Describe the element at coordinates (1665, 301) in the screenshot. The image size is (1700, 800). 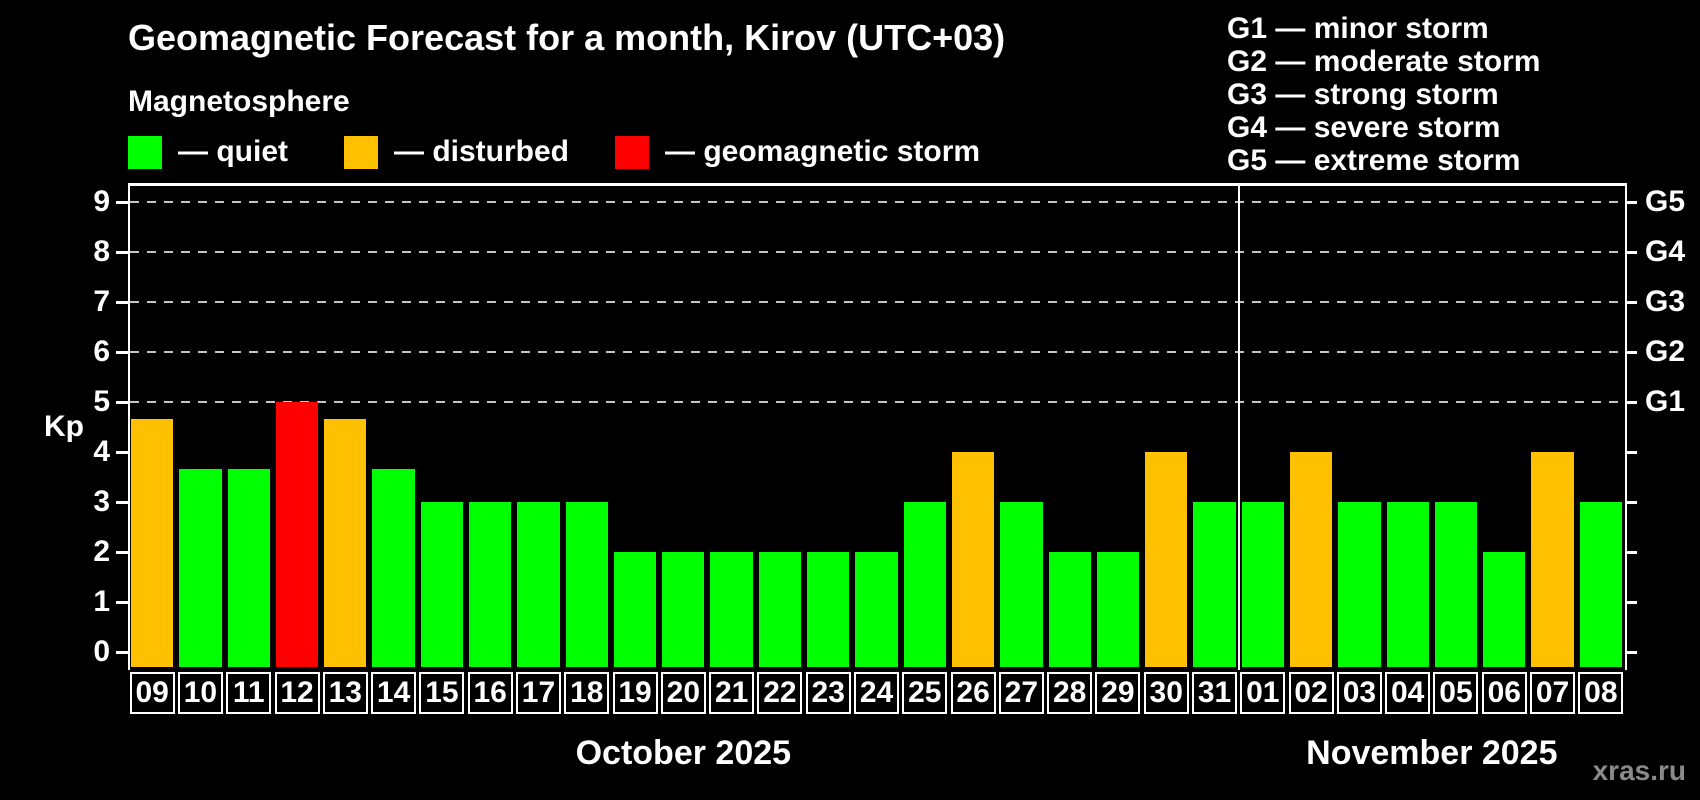
I see `g-axis-label-g3: G3` at that location.